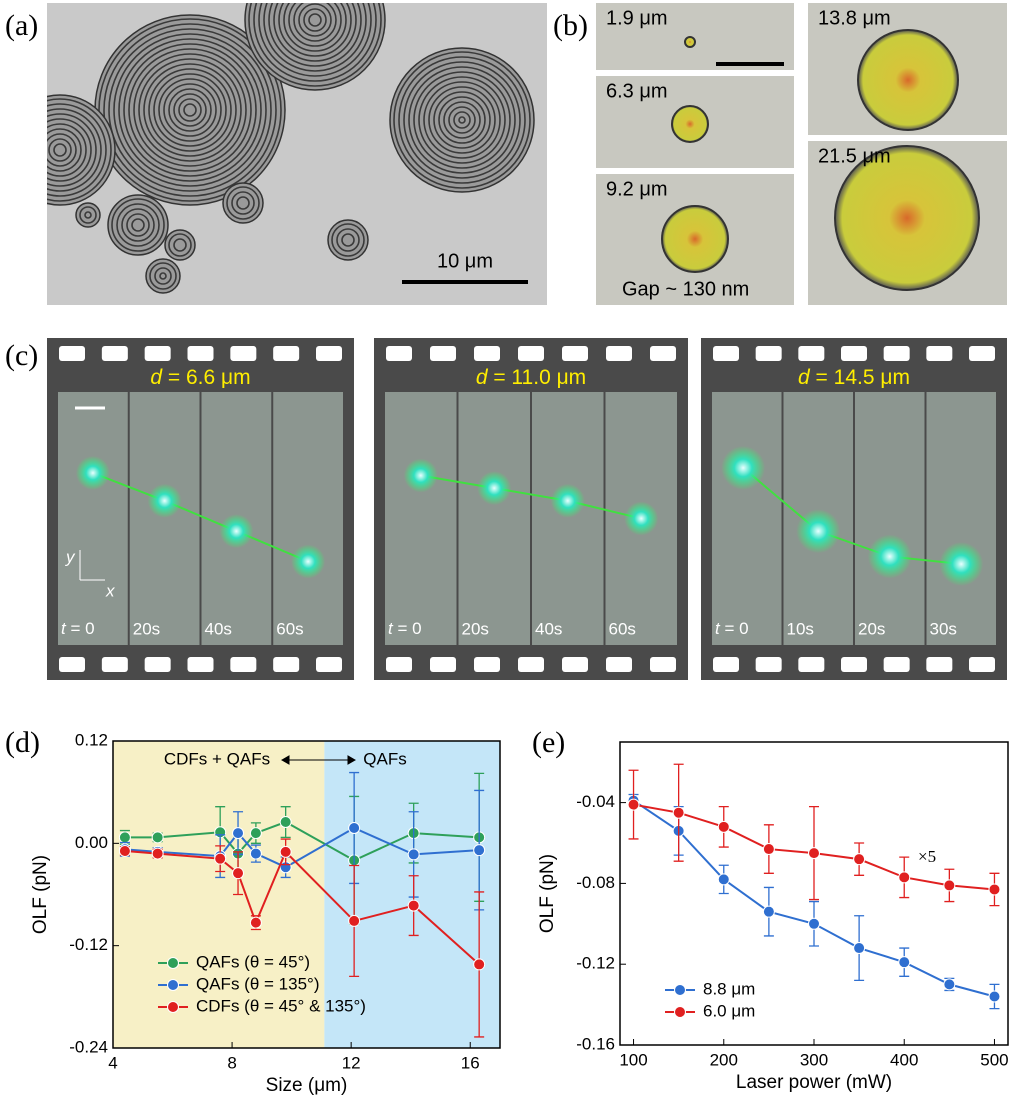  What do you see at coordinates (680, 1012) in the screenshot?
I see `legend-marker` at bounding box center [680, 1012].